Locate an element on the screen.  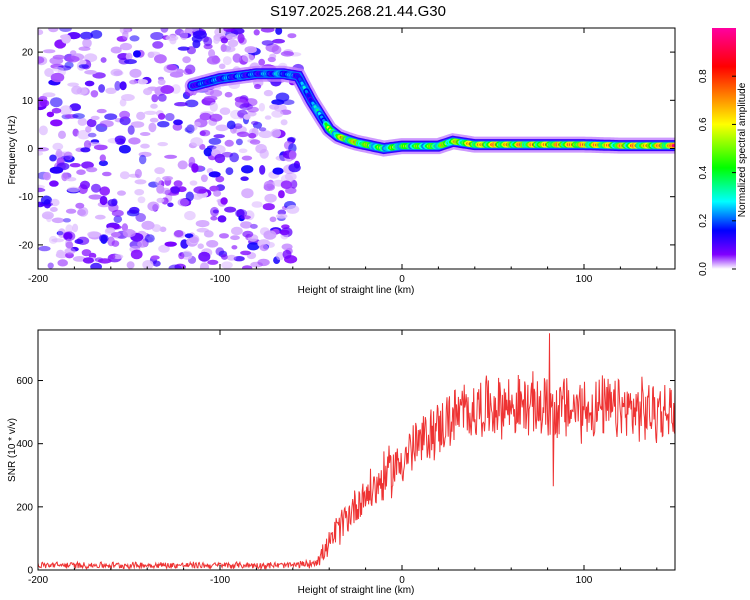
y-tick-label: -20 is located at coordinates (26, 245).